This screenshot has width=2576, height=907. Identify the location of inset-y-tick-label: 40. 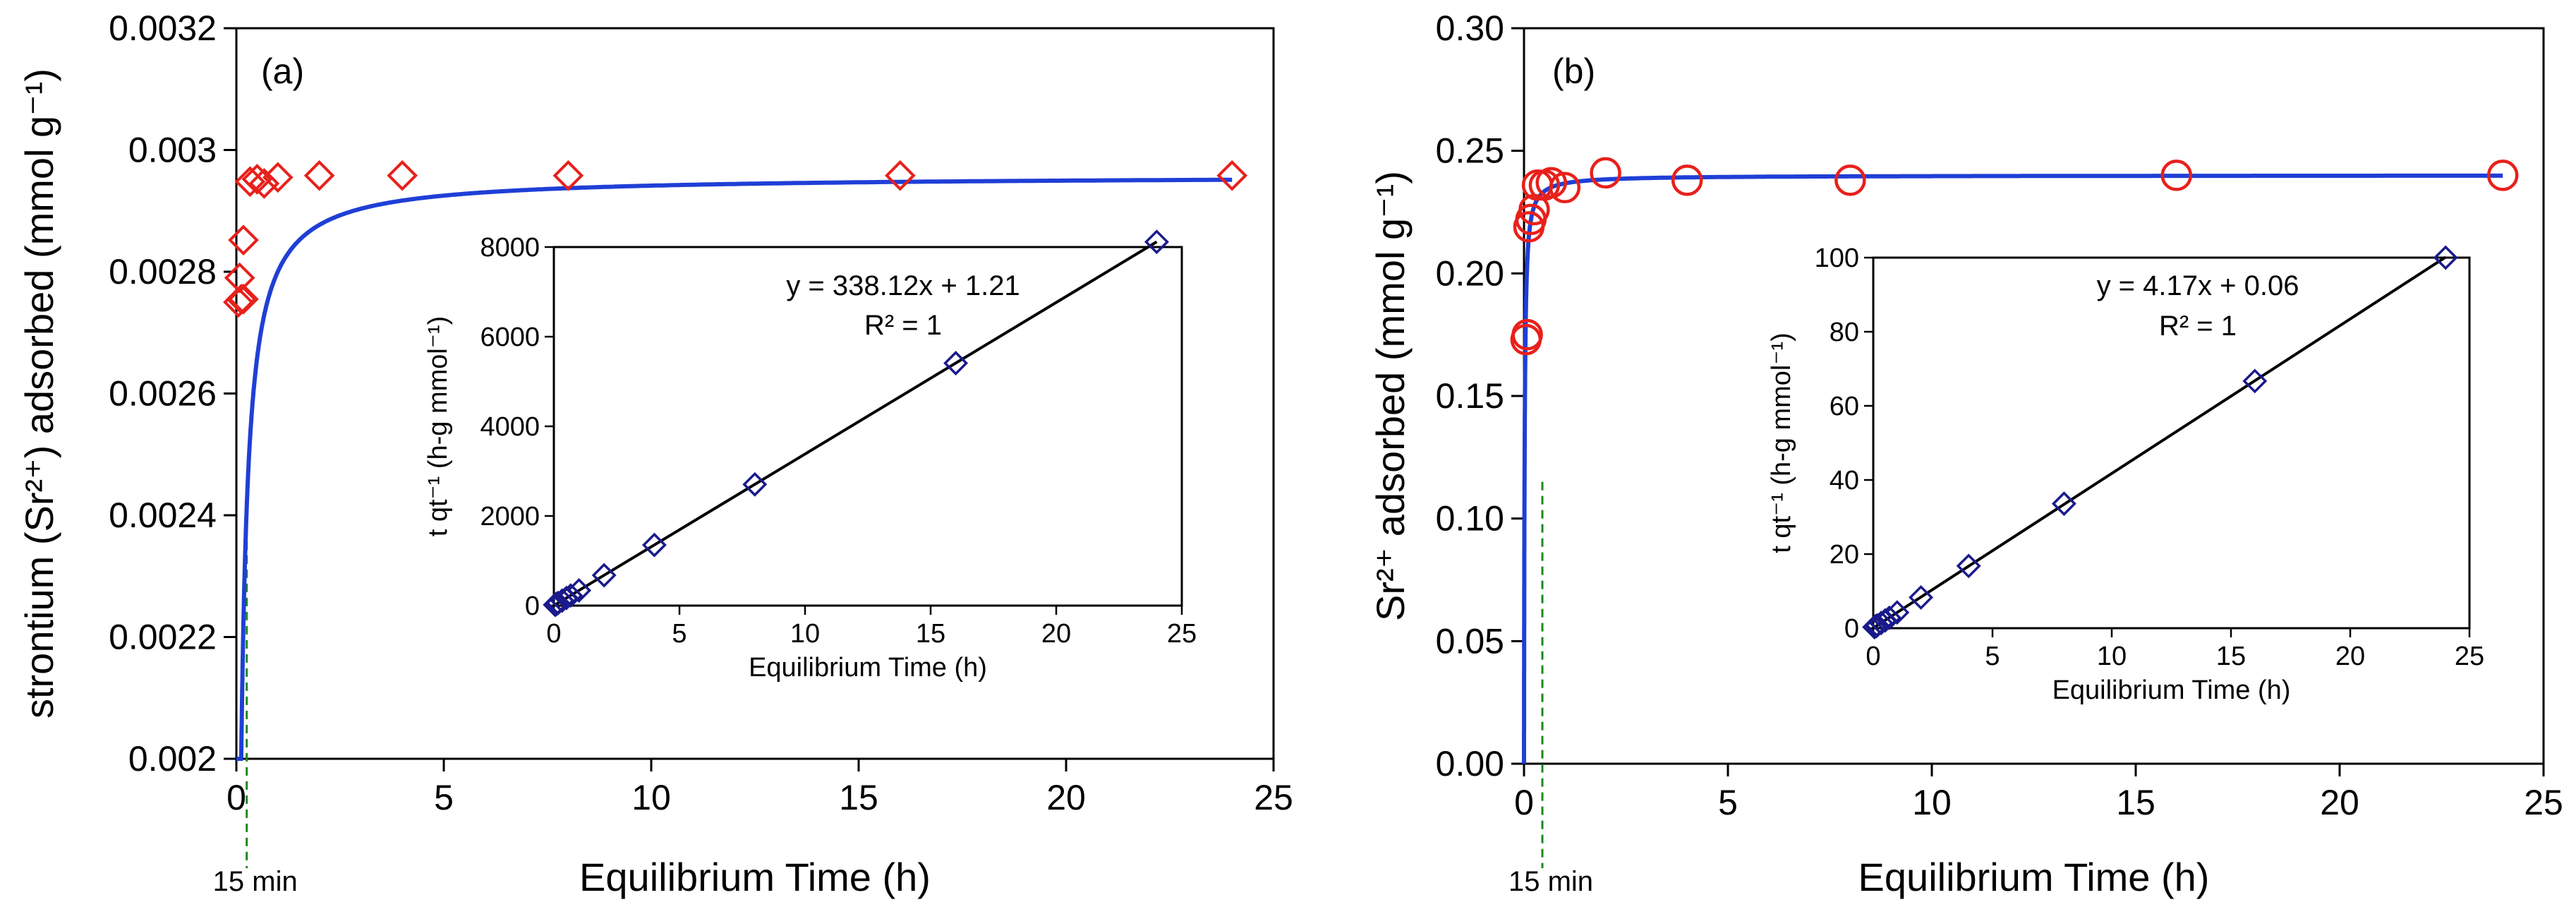
(1845, 481).